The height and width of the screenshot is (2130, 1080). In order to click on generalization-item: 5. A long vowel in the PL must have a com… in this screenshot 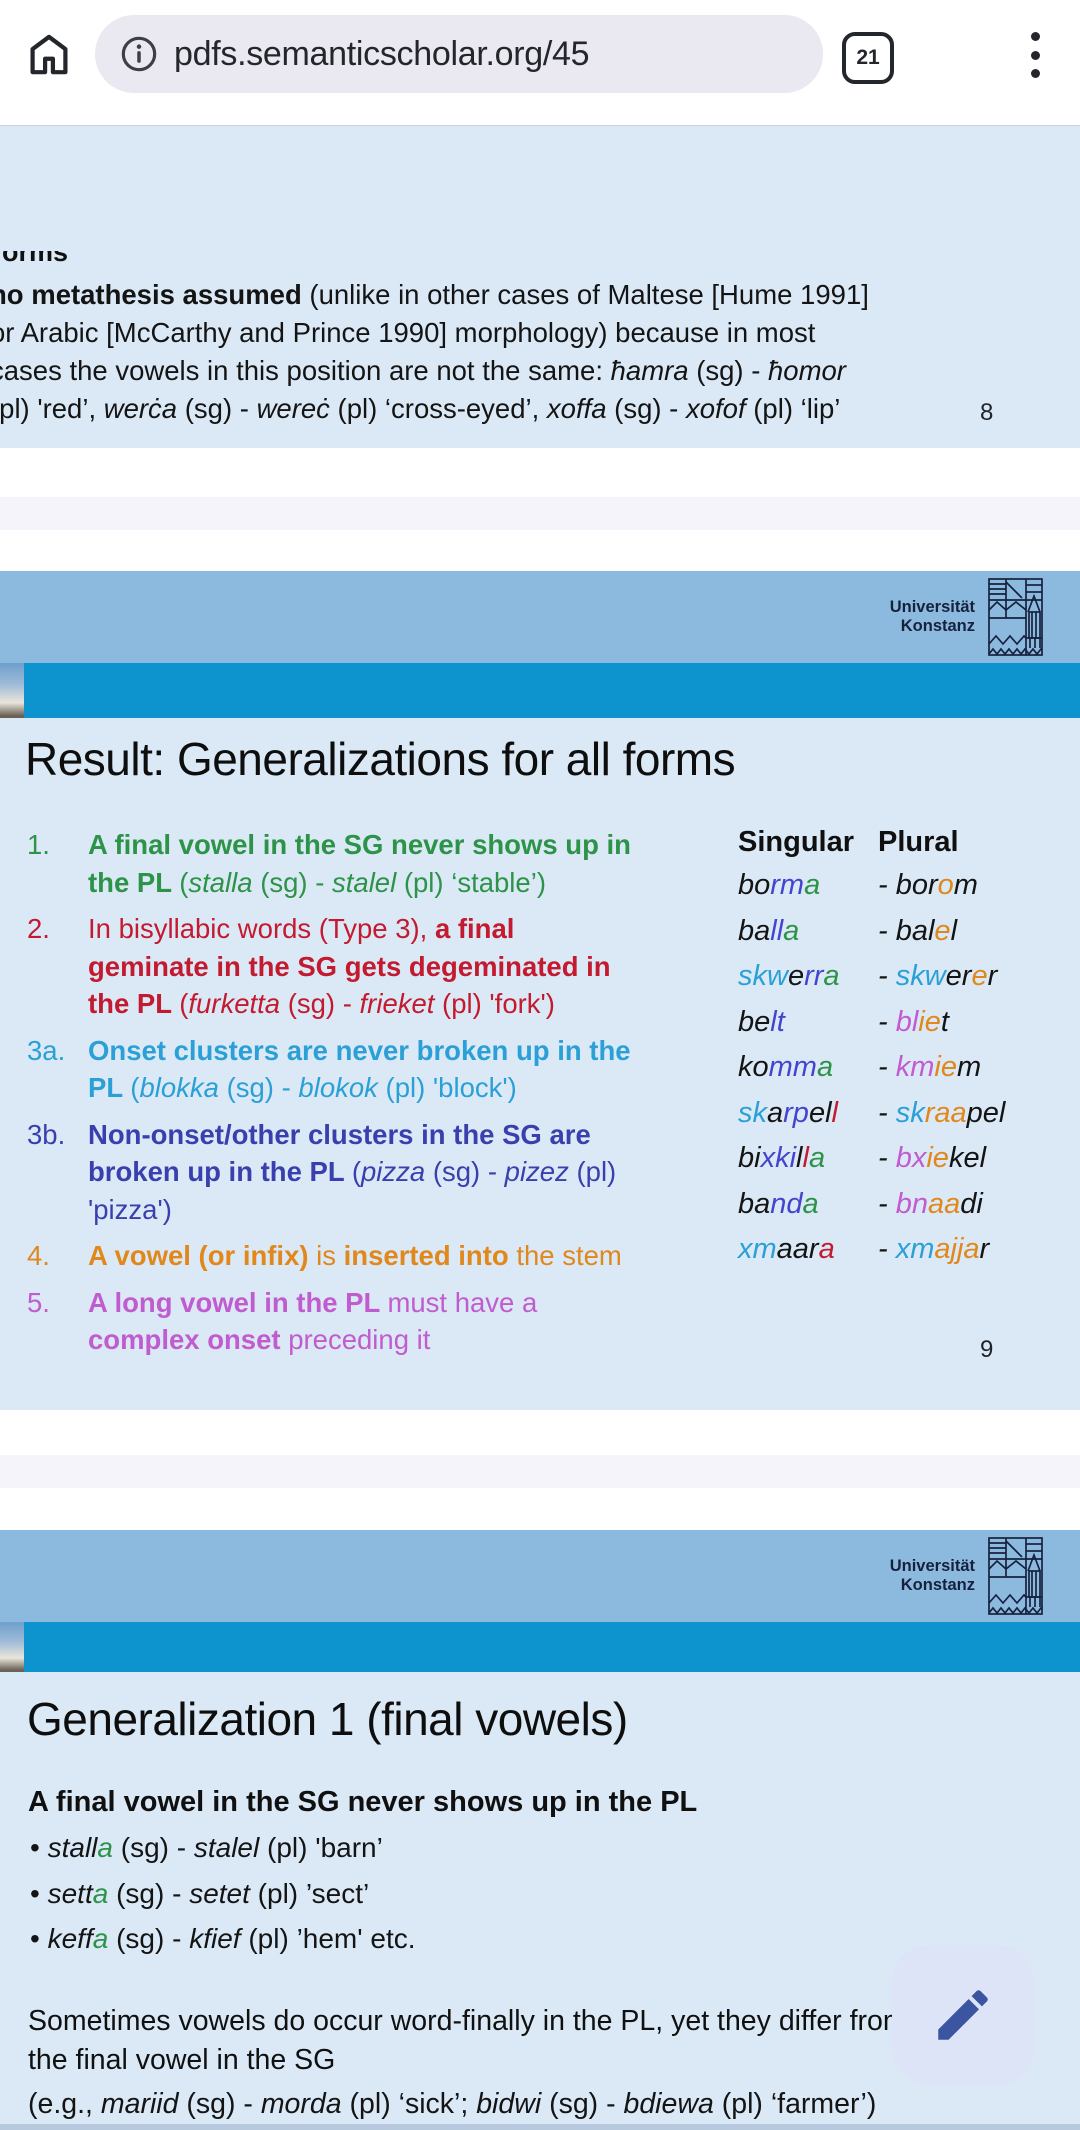, I will do `click(357, 1321)`.